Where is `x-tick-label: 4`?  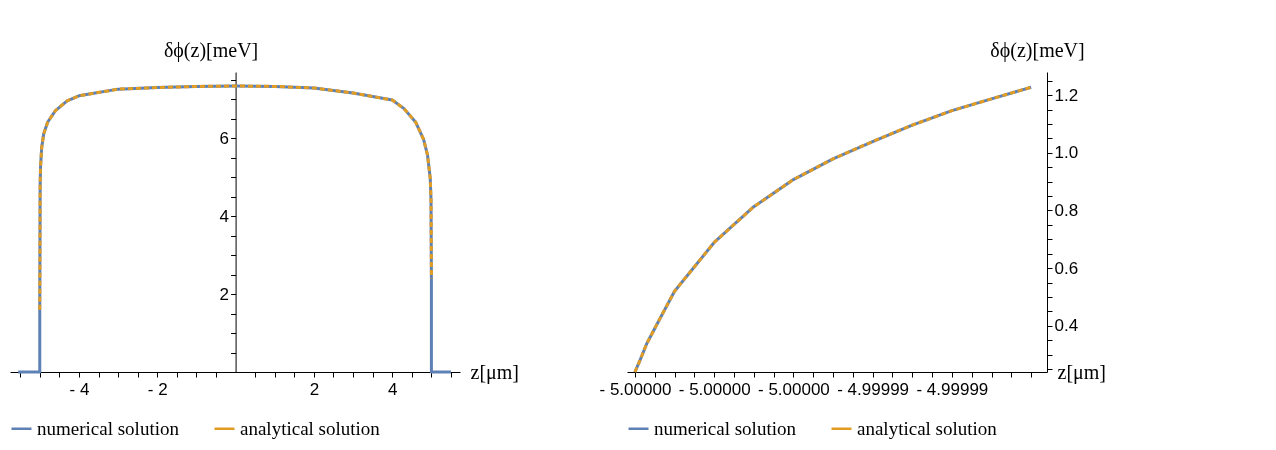 x-tick-label: 4 is located at coordinates (393, 389).